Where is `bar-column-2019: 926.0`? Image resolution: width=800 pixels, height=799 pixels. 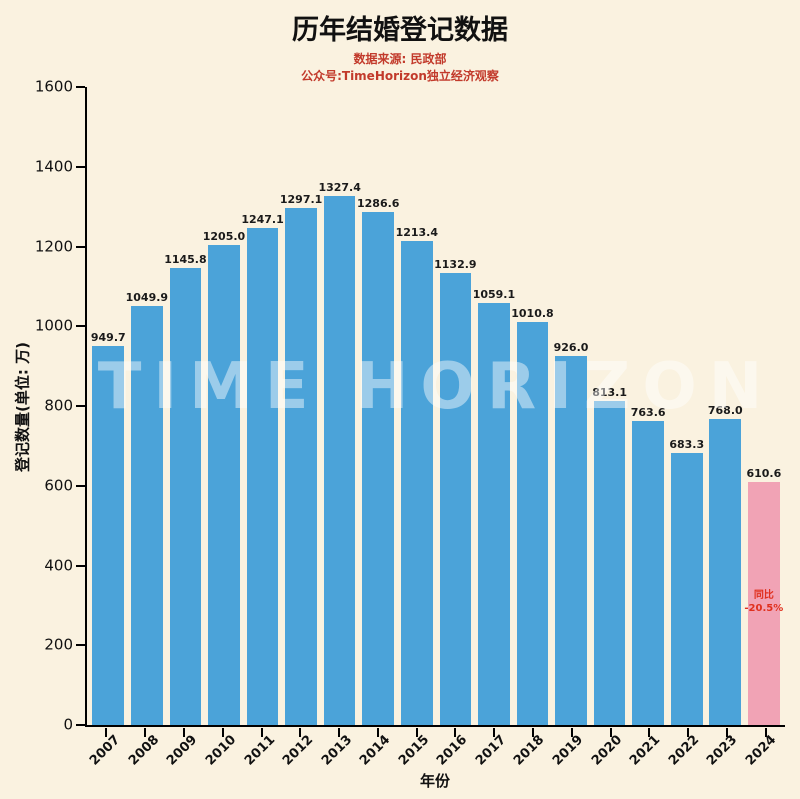 bar-column-2019: 926.0 is located at coordinates (571, 406).